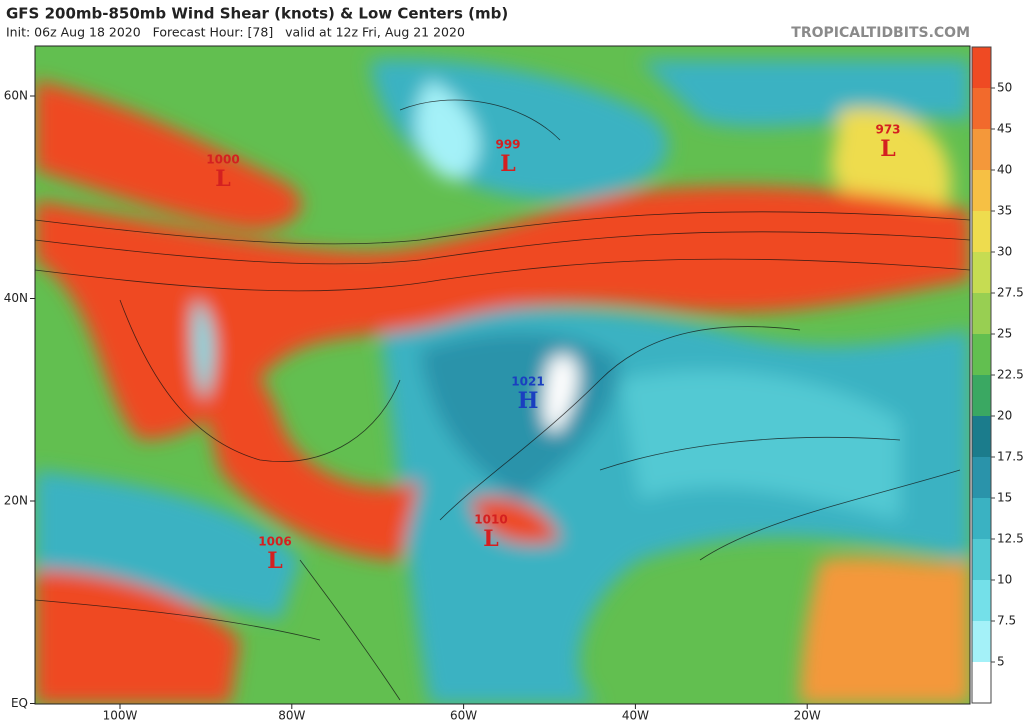 This screenshot has width=1024, height=724. I want to click on colorbar-label: 35, so click(1004, 211).